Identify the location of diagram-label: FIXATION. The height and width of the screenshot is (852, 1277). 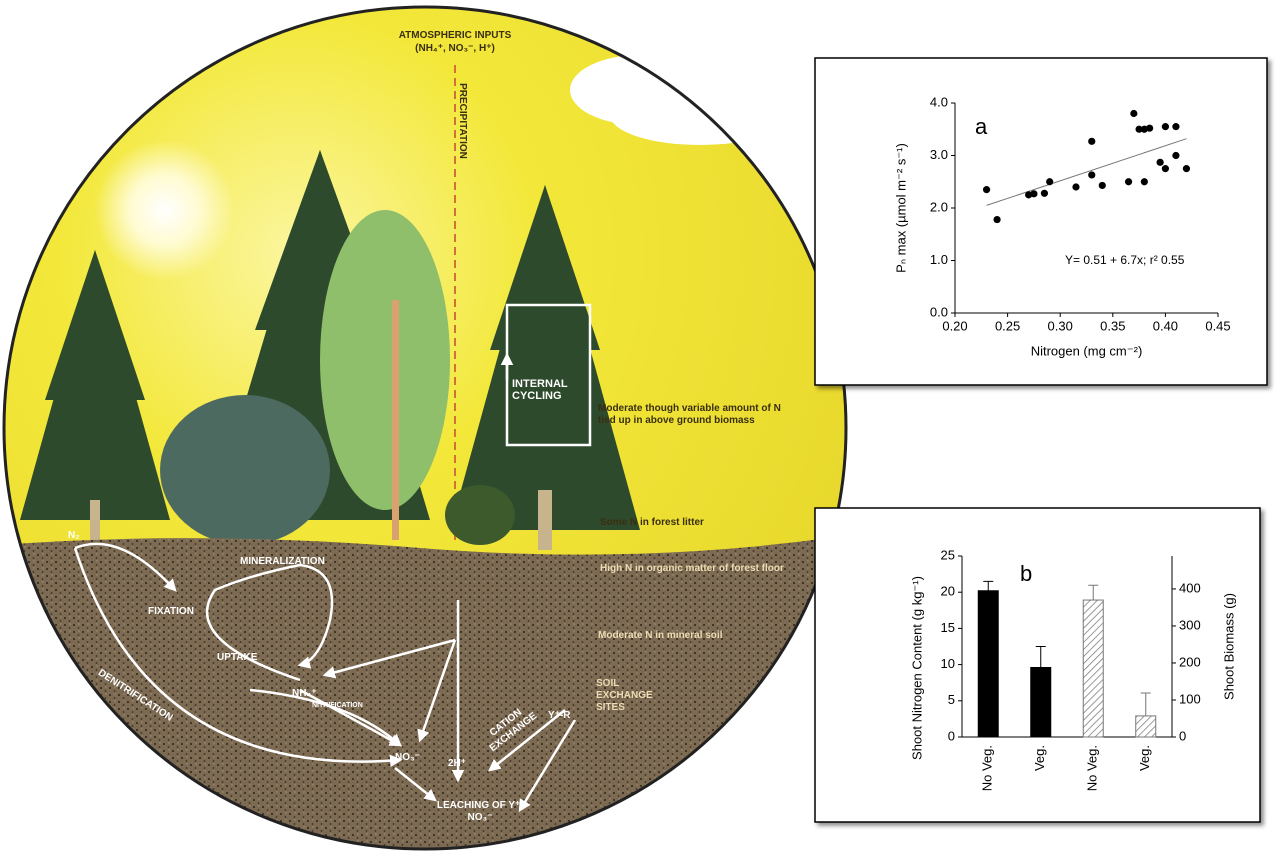
(171, 611).